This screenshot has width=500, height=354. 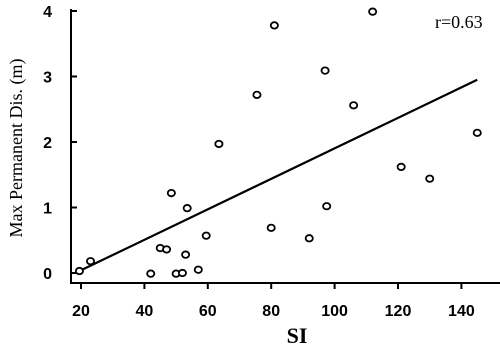 I want to click on y-tick-label: 1, so click(x=47, y=209).